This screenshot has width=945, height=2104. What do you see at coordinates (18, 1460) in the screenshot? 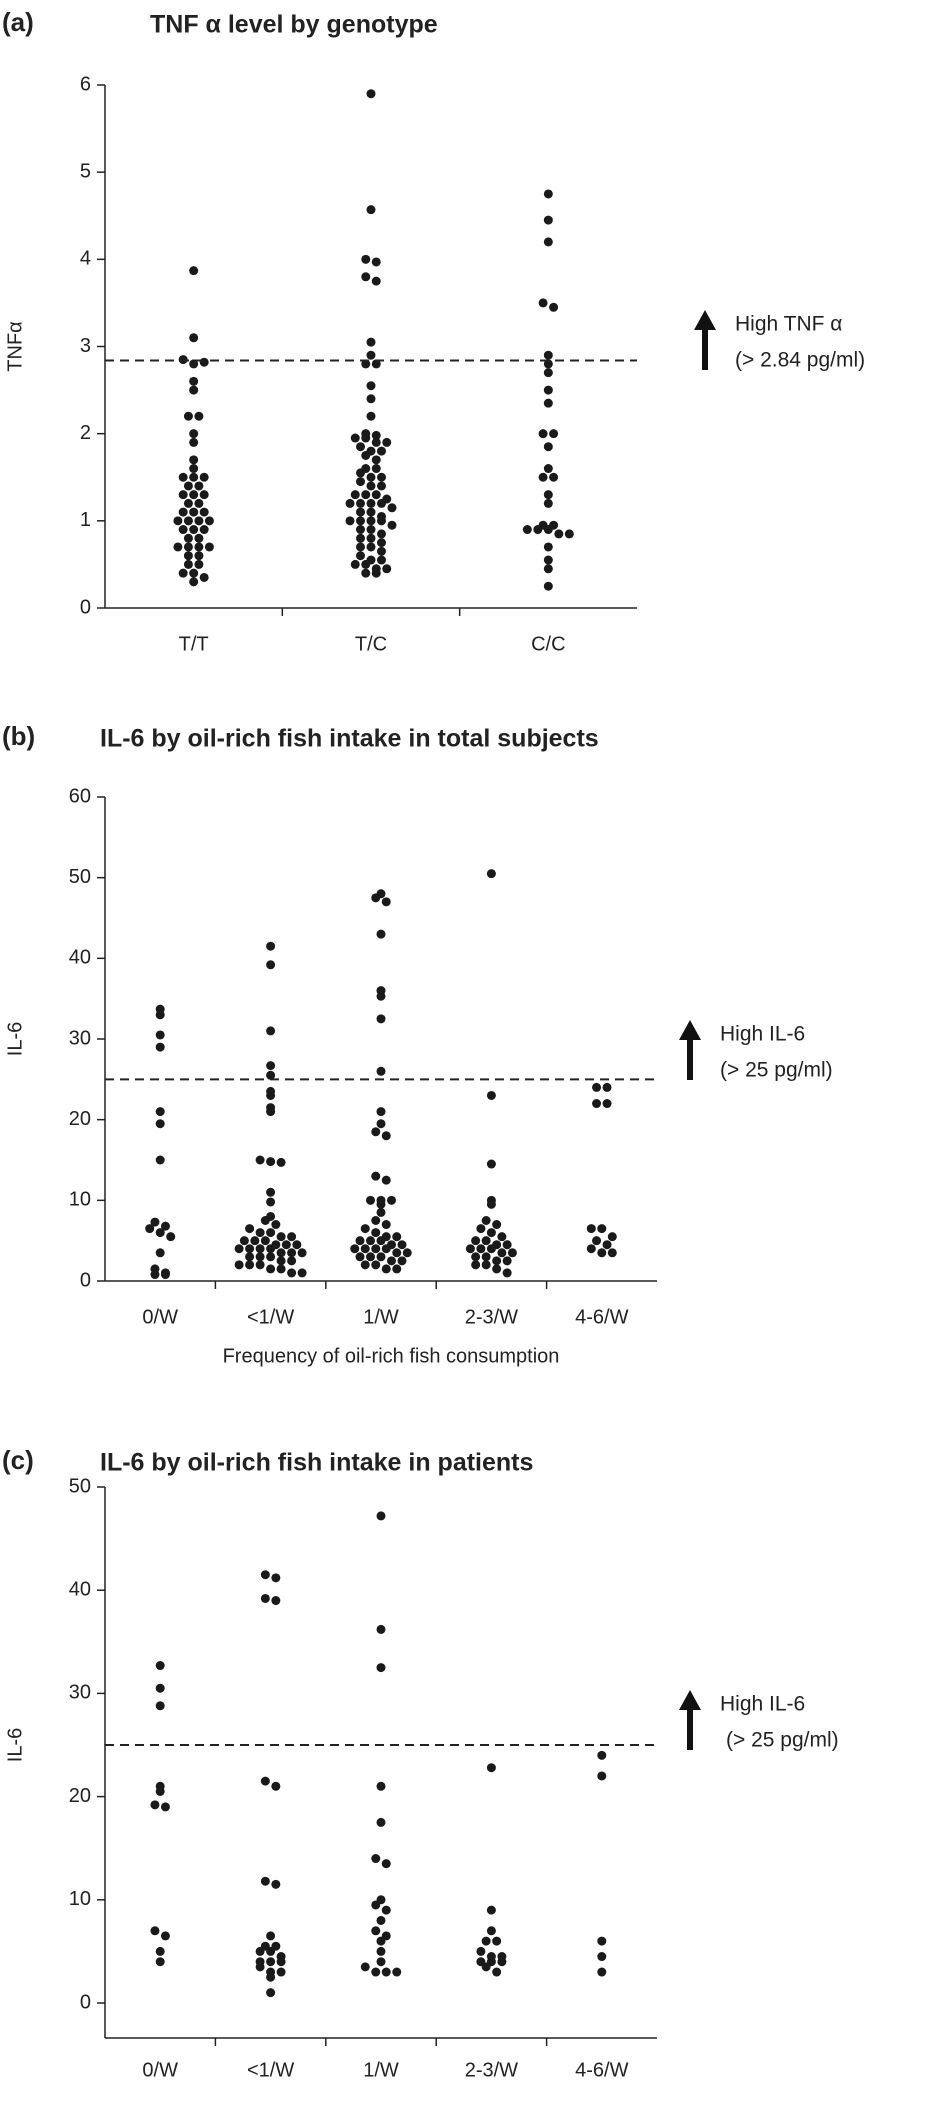
I see `panel-label: (c)` at bounding box center [18, 1460].